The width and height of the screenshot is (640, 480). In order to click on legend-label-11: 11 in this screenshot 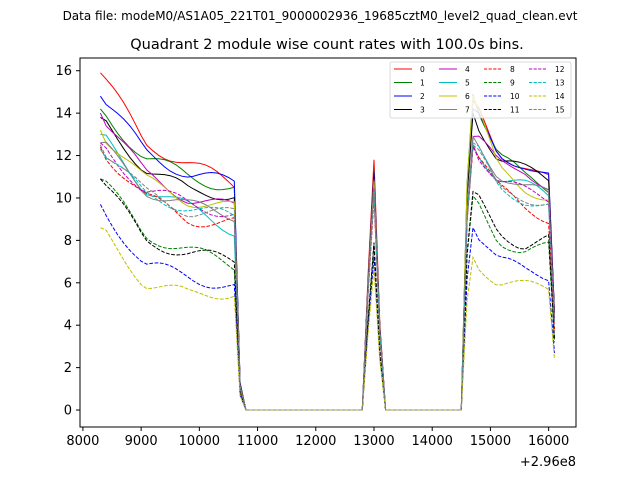, I will do `click(515, 109)`.